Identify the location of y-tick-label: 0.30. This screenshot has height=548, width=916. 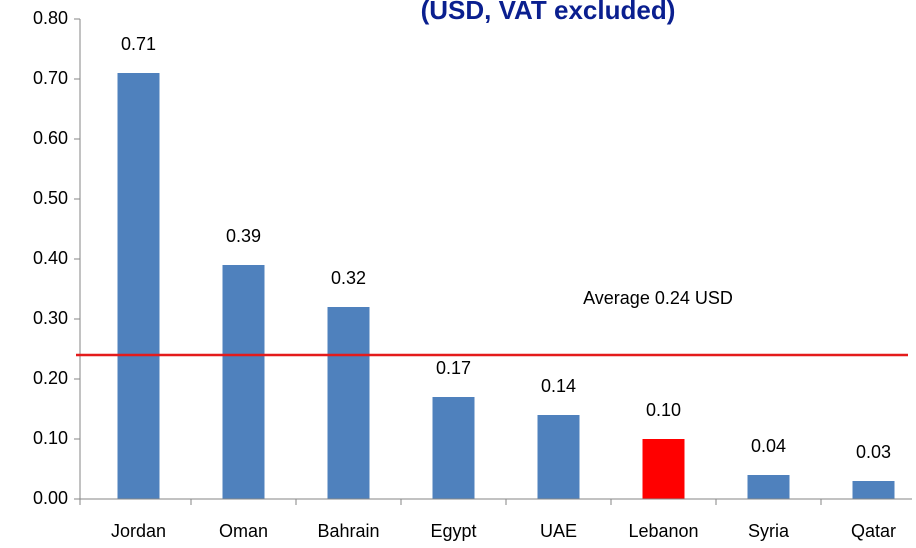
(50, 318).